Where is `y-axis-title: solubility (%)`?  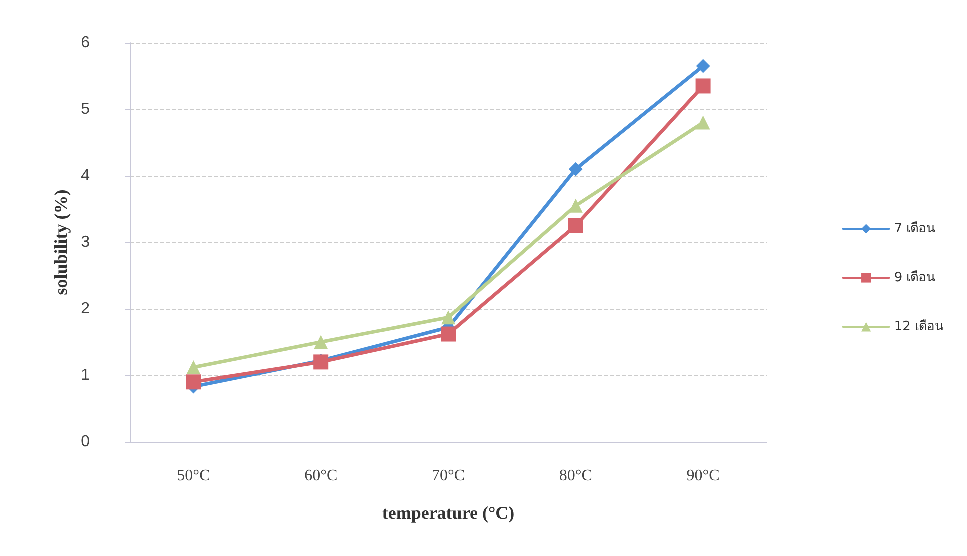
y-axis-title: solubility (%) is located at coordinates (61, 243).